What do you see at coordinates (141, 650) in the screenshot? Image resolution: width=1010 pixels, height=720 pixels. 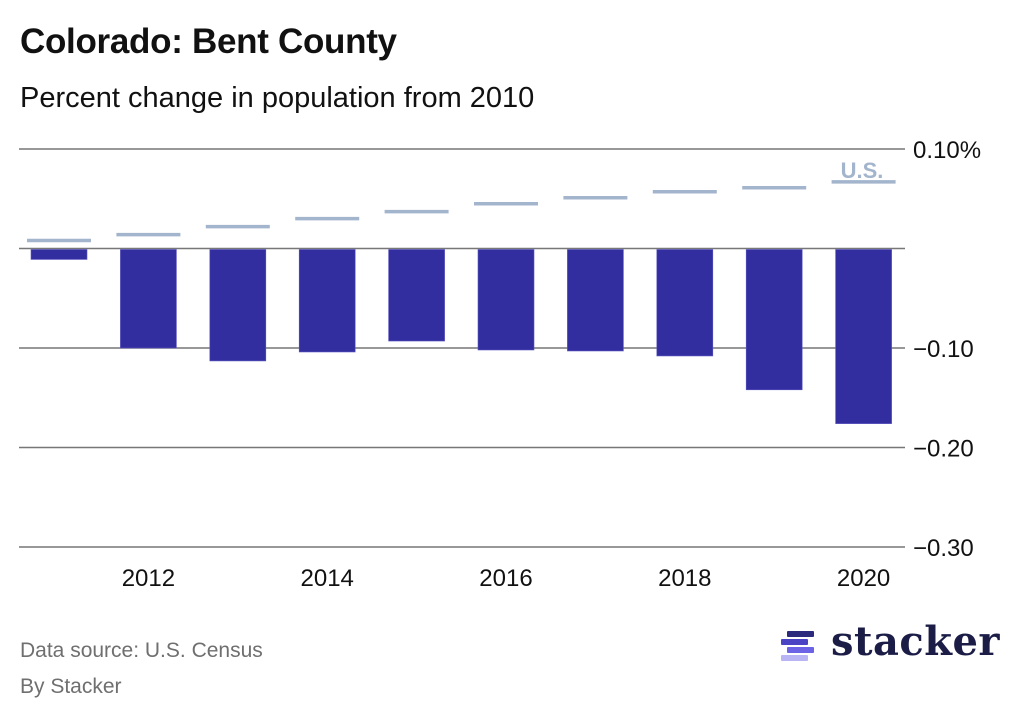 I see `data-source: Data source: U.S. Census` at bounding box center [141, 650].